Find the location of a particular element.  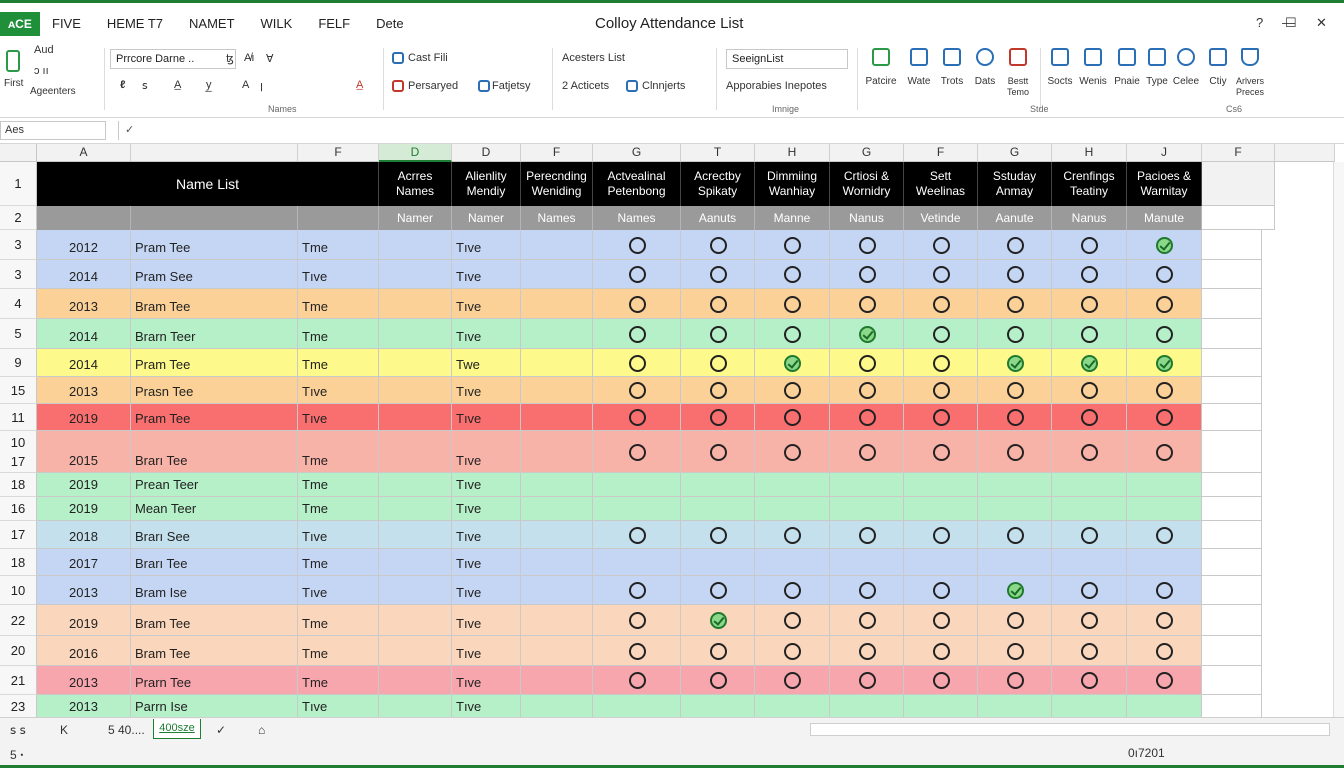

check-icon: ✓ is located at coordinates (221, 730).